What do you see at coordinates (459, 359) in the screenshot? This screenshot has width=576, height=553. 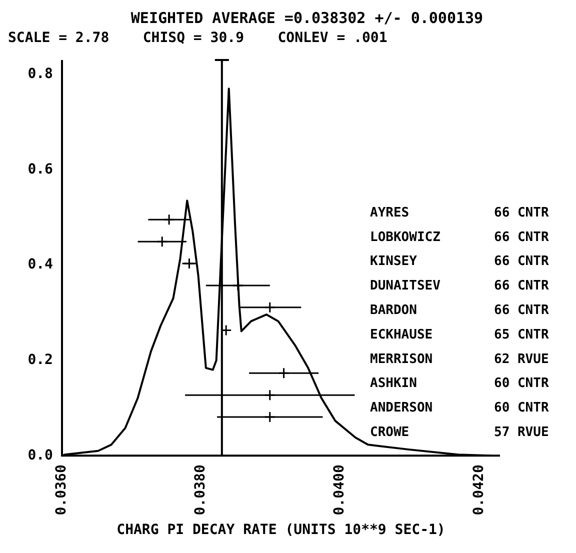 I see `text: MERRISON 62 RVUE` at bounding box center [459, 359].